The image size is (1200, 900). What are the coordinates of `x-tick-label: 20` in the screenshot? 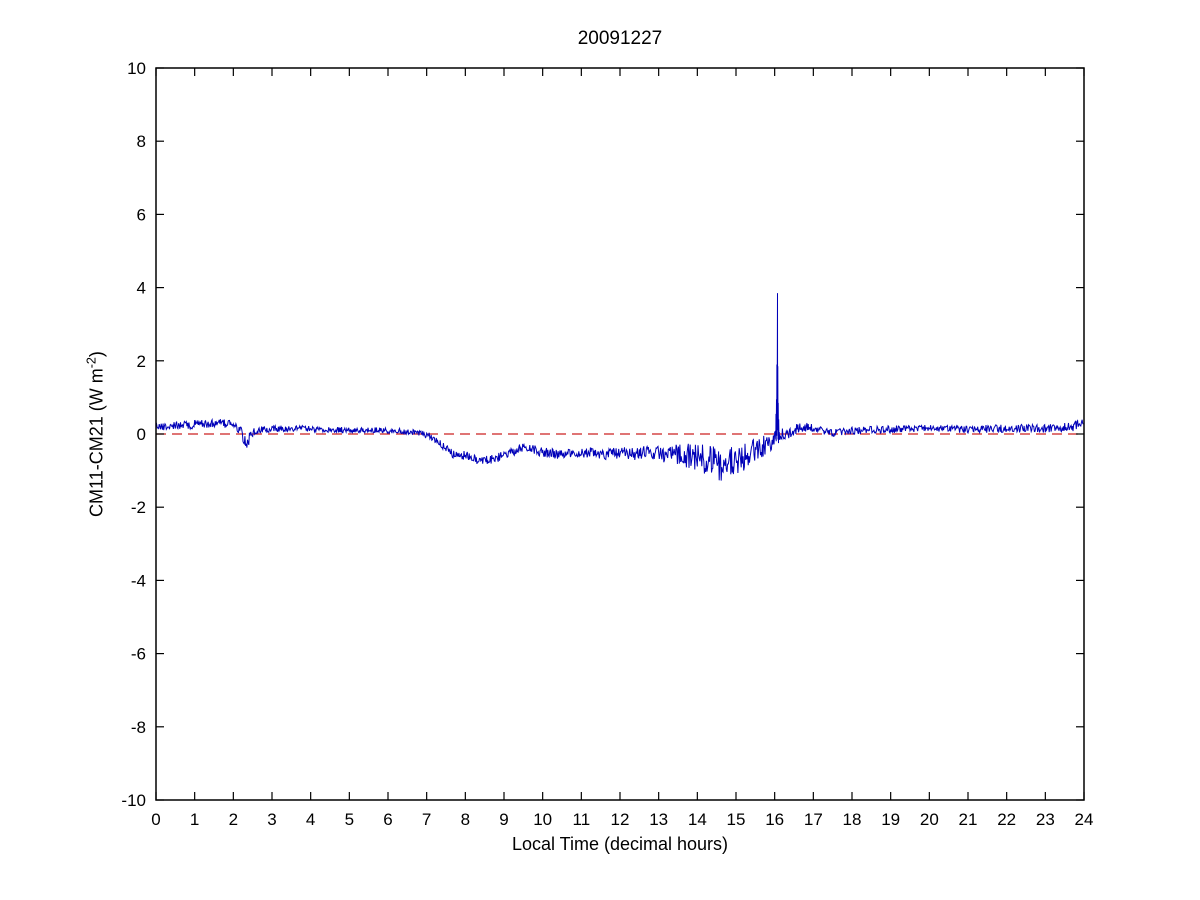 It's located at (929, 819).